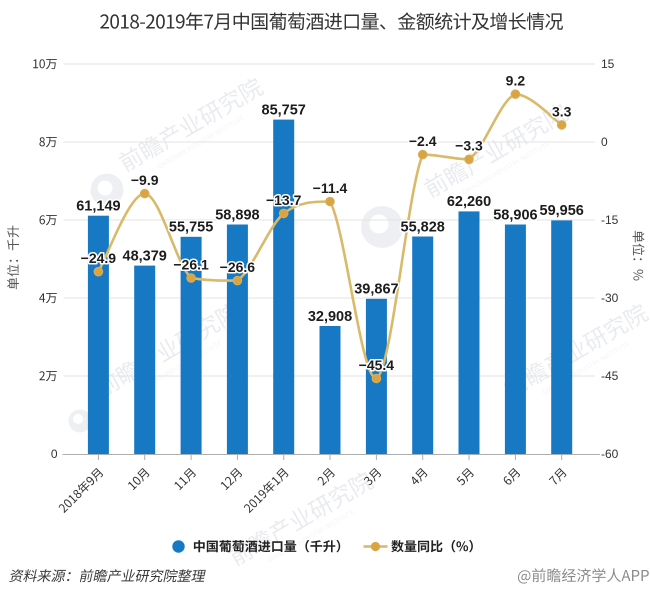  I want to click on svg-text: 85,757, so click(284, 110).